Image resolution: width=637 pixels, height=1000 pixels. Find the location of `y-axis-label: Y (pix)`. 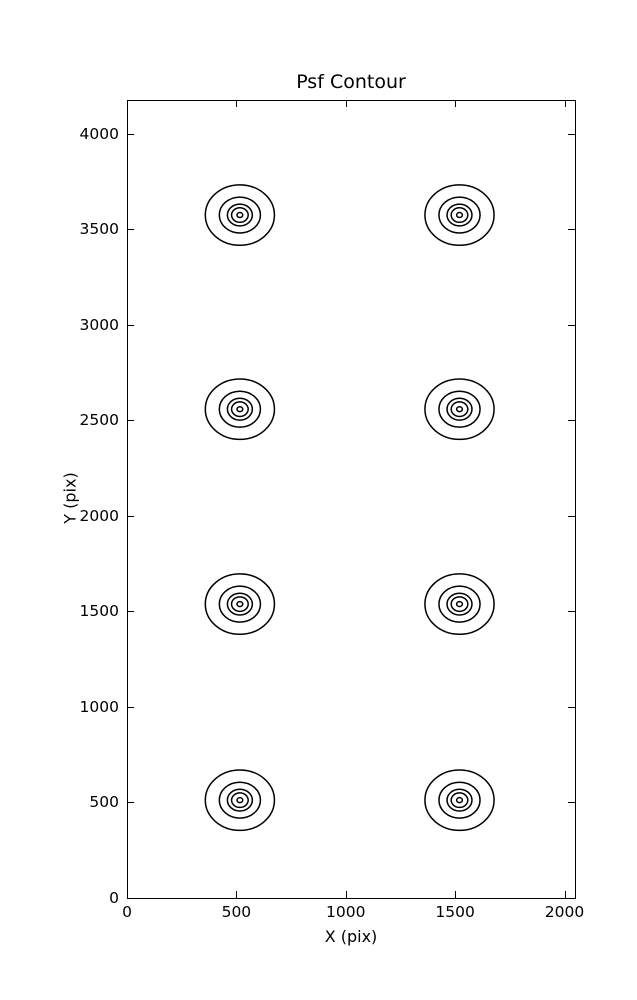

y-axis-label: Y (pix) is located at coordinates (70, 498).